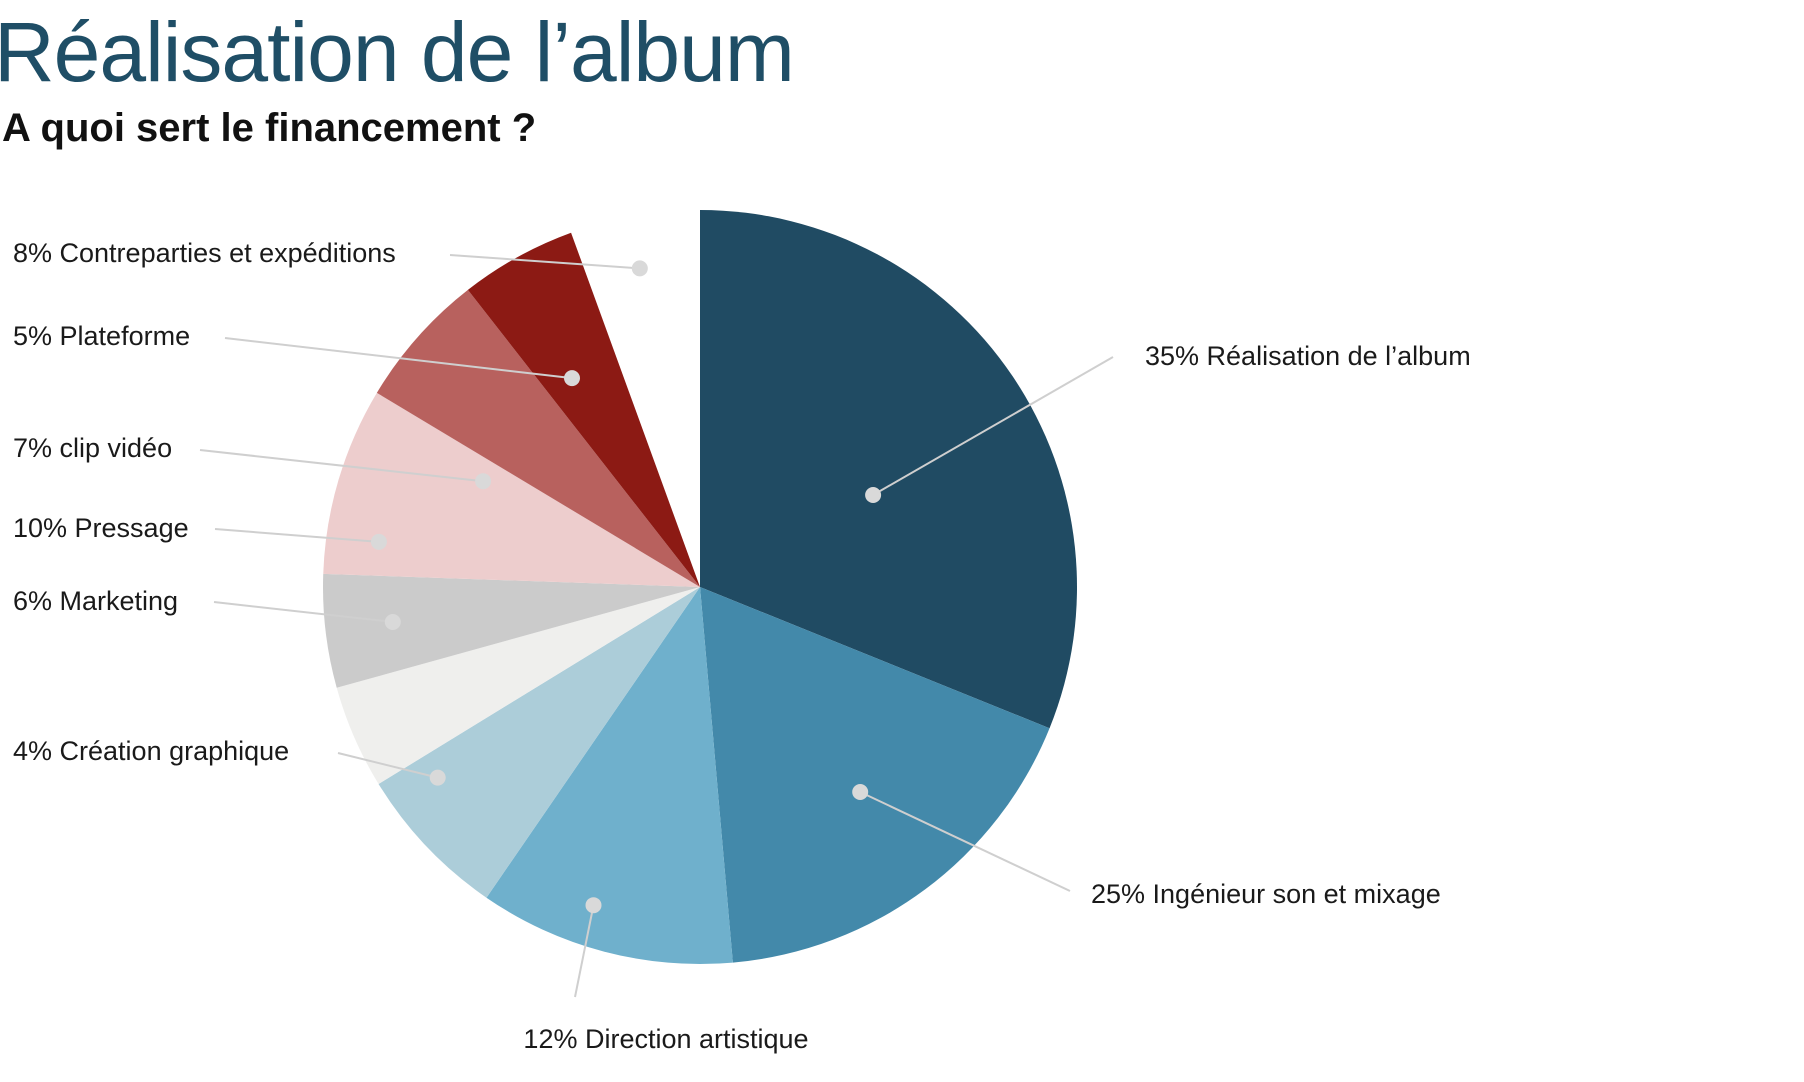  Describe the element at coordinates (511, 489) in the screenshot. I see `pie-slice-clip-video` at that location.